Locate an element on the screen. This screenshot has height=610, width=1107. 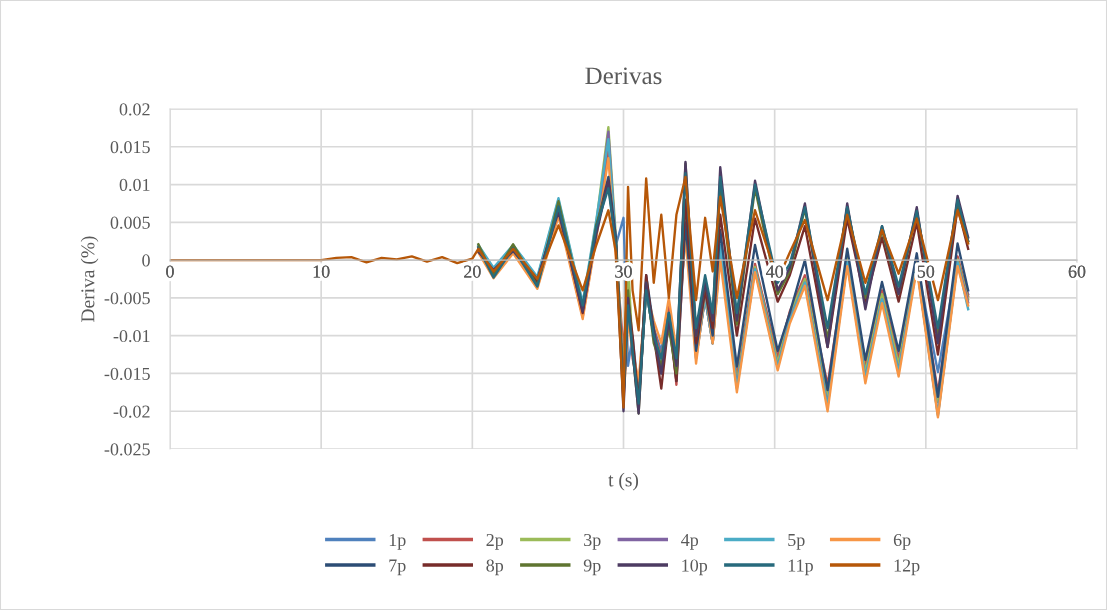
y-tick-label: 0.005 is located at coordinates (130, 222).